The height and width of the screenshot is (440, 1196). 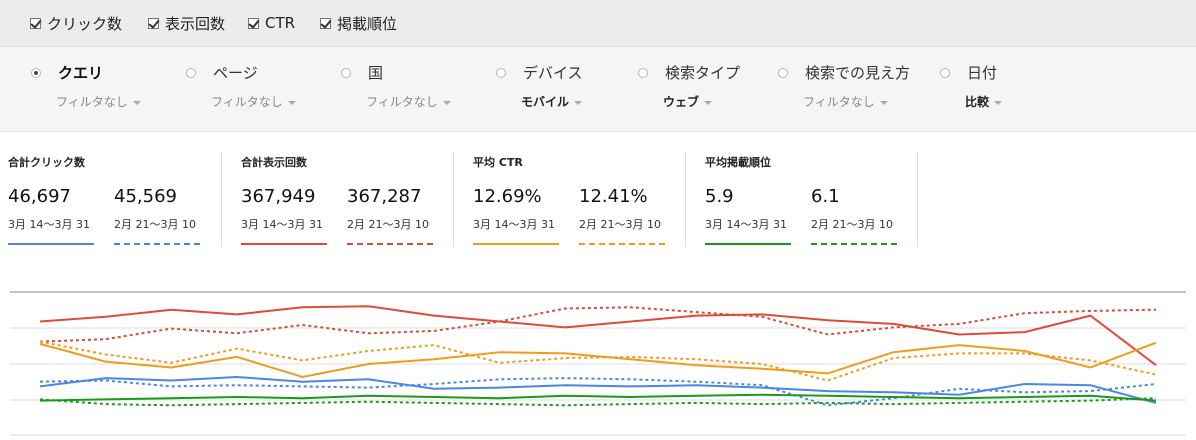 What do you see at coordinates (507, 196) in the screenshot?
I see `summary-value-current: 12.69%` at bounding box center [507, 196].